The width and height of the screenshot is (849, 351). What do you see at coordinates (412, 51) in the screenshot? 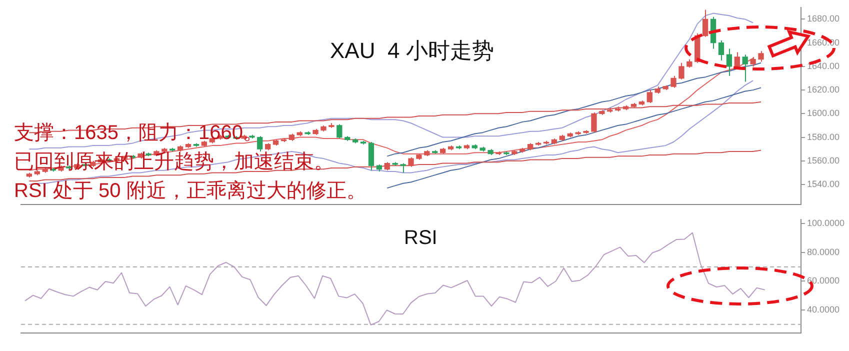
I see `text: XAU 4 小时走势` at bounding box center [412, 51].